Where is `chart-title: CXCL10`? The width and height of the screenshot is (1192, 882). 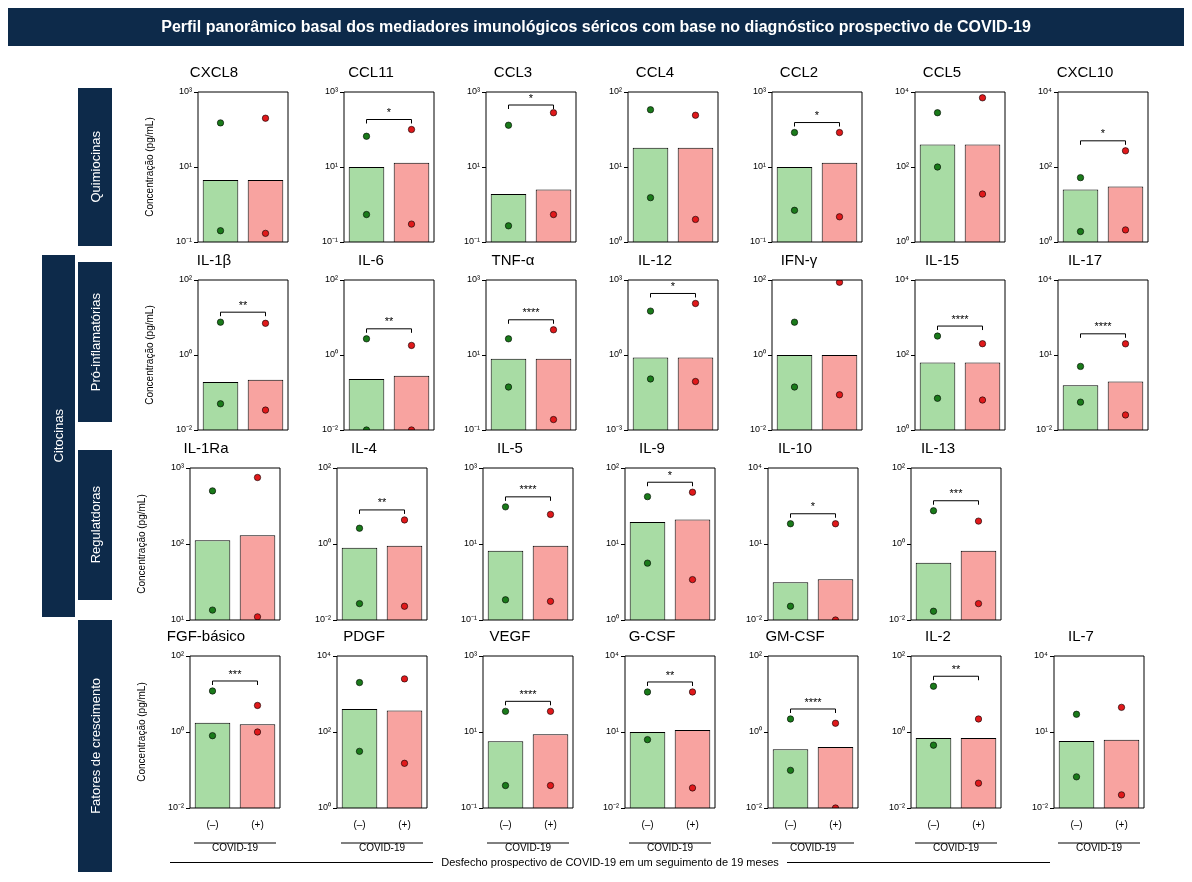
chart-title: CXCL10 is located at coordinates (1085, 72).